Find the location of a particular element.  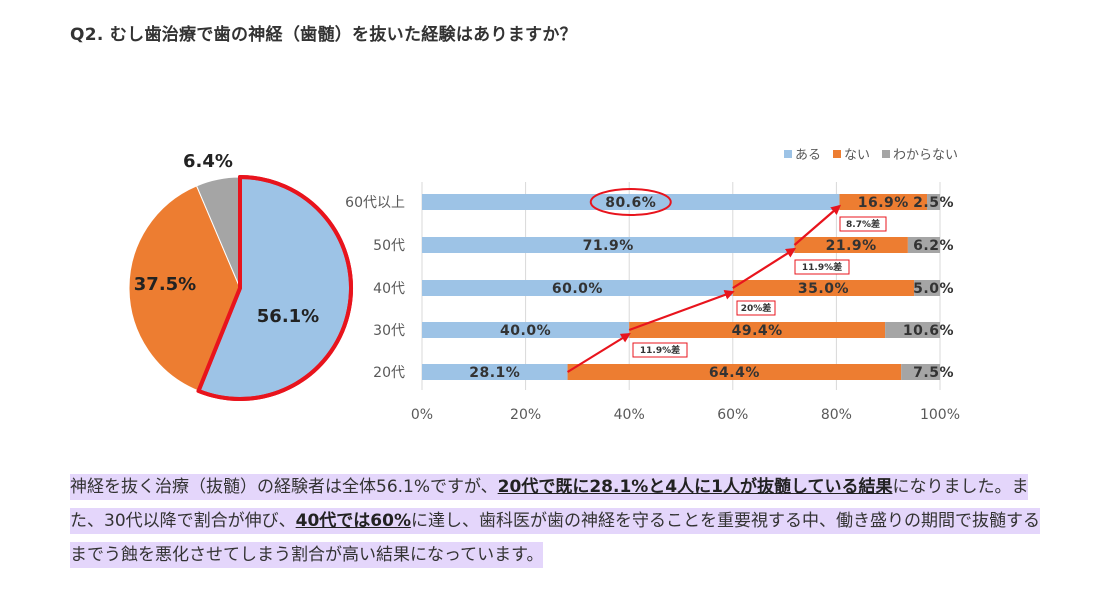

pie-highlight-outline is located at coordinates (274, 288).